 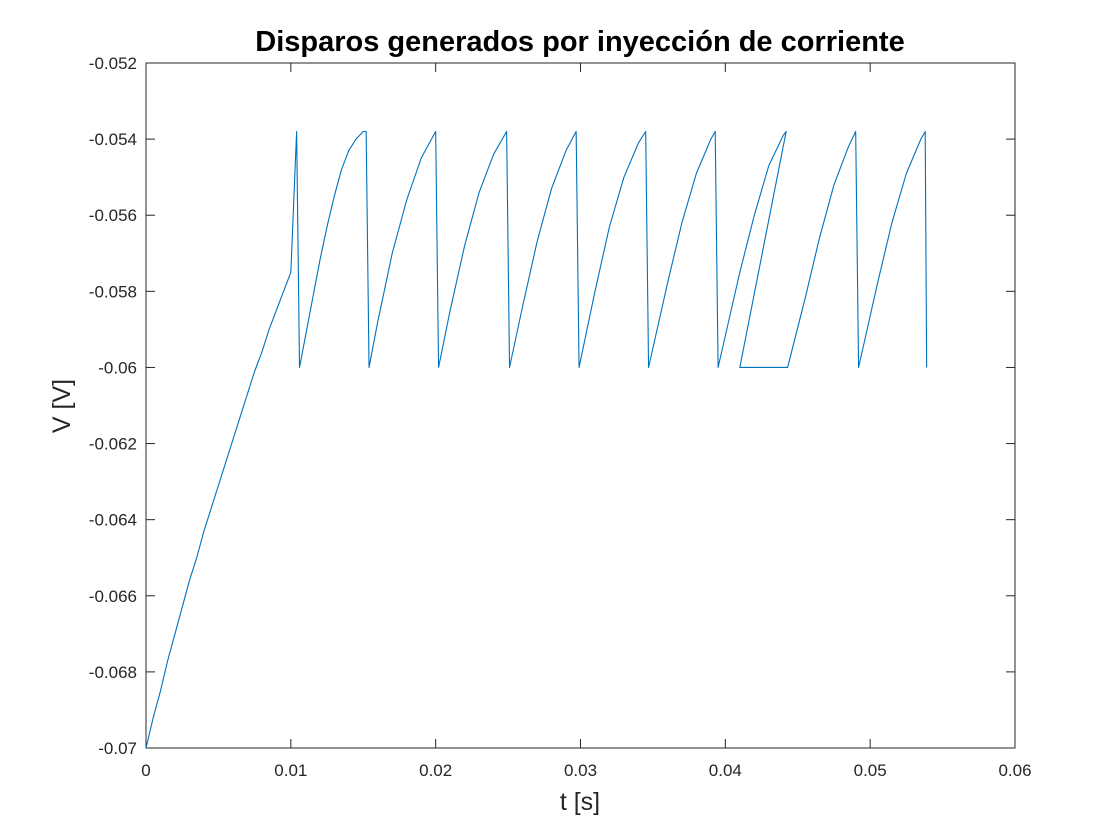 What do you see at coordinates (113, 520) in the screenshot?
I see `y-tick-label: -0.064` at bounding box center [113, 520].